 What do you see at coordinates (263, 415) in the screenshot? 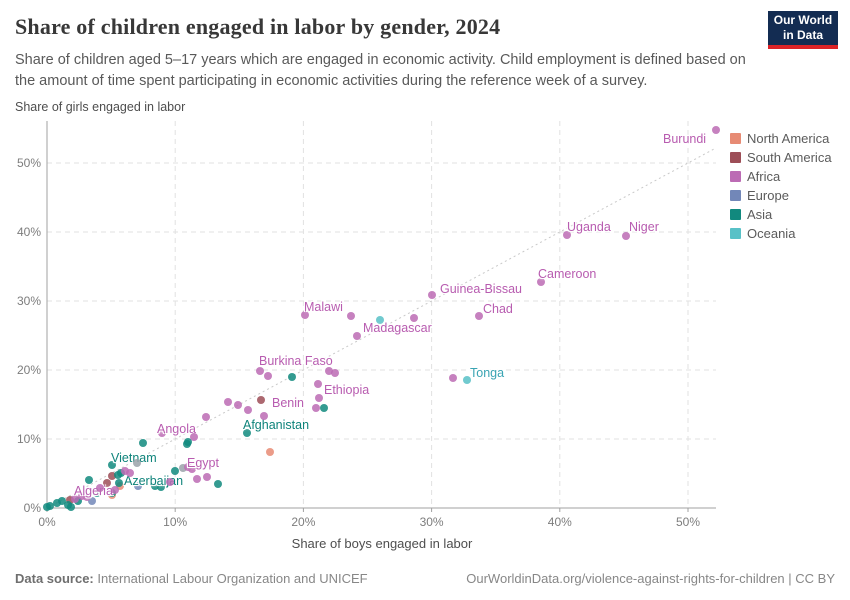
I see `scatter-dot-benin` at bounding box center [263, 415].